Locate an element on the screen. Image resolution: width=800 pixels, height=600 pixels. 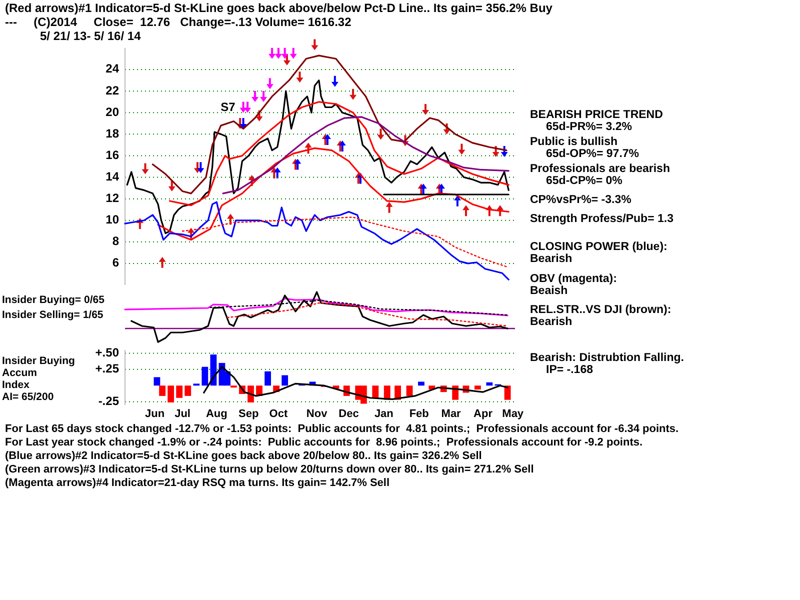
text: (Green arrows)#3 Indicator=5-d St-KLine turns up below 20/turns down over 80.. Its gain= 271.2% Sell is located at coordinates (269, 470).